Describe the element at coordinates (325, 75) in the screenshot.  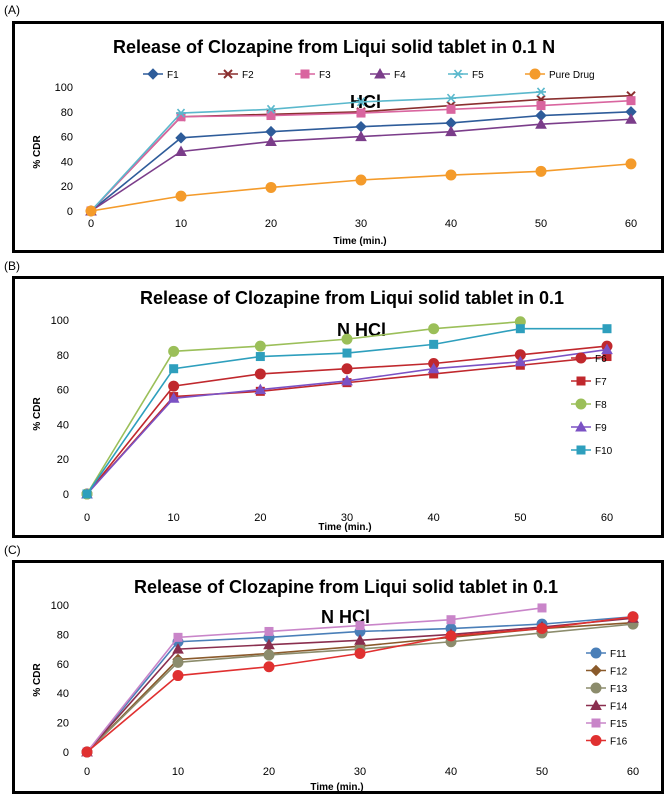
I see `legend-label: F3` at that location.